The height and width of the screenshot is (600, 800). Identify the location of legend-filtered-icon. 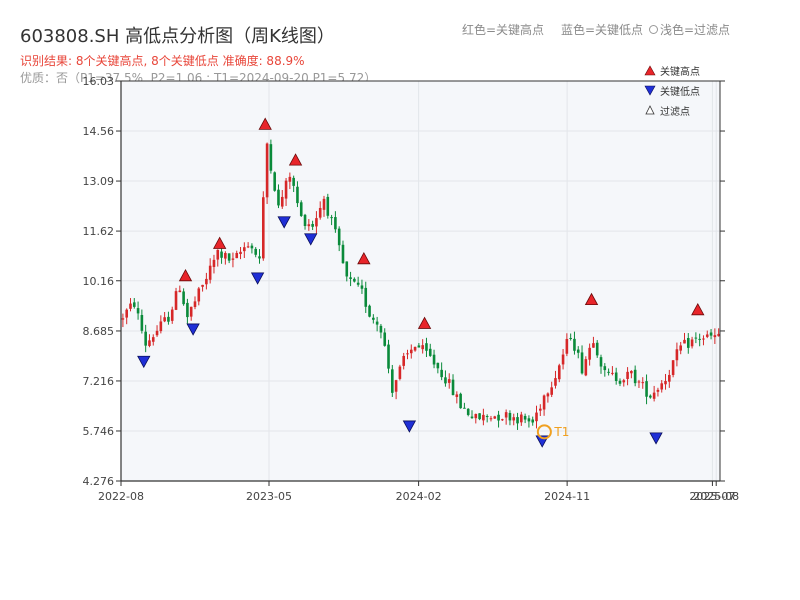
(650, 110).